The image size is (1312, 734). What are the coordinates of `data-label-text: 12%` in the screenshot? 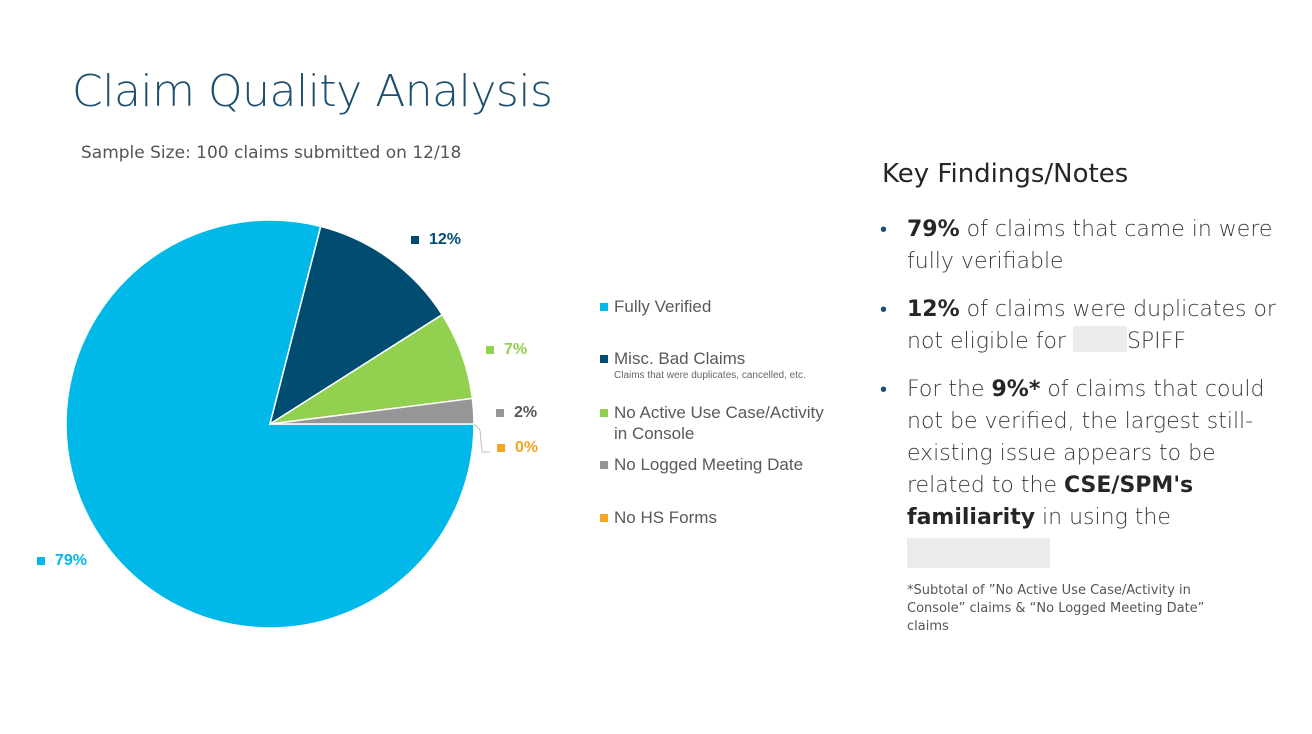 It's located at (445, 239).